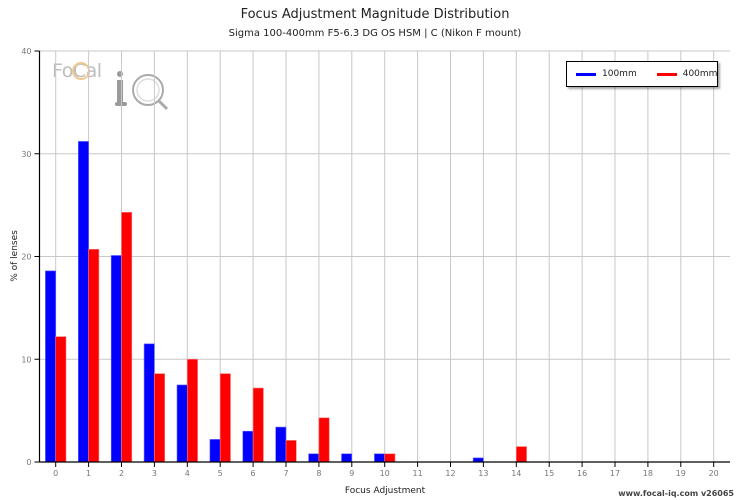 This screenshot has height=500, width=750. Describe the element at coordinates (385, 473) in the screenshot. I see `x-tick-label: 10` at that location.